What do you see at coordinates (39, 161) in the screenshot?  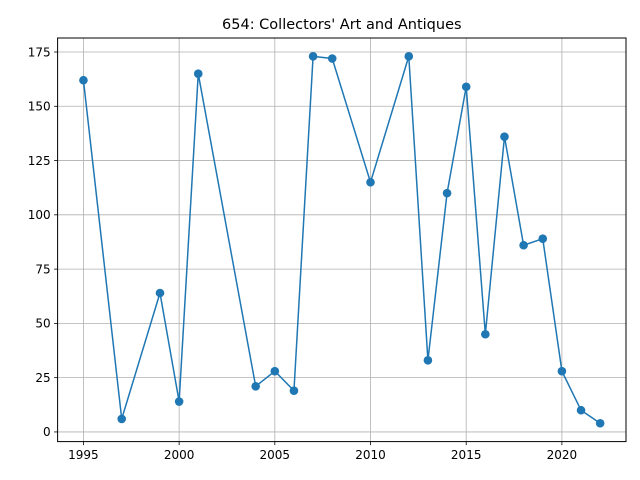 I see `y-tick-label: 125` at bounding box center [39, 161].